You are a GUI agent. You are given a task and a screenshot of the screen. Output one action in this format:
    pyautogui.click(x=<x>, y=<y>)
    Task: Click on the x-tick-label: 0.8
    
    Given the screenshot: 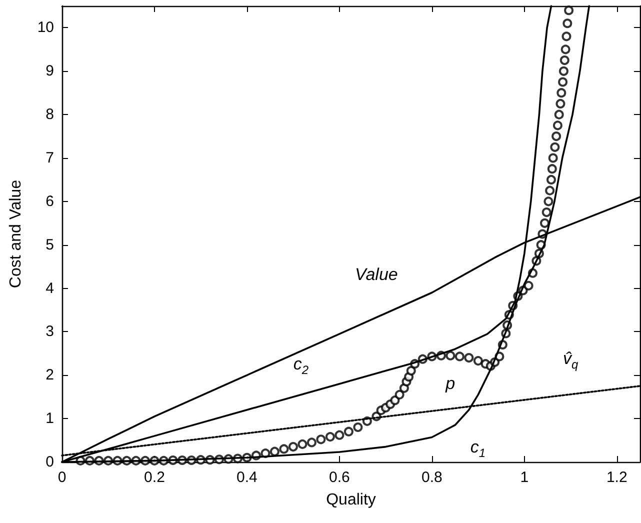 What is the action you would take?
    pyautogui.click(x=431, y=477)
    